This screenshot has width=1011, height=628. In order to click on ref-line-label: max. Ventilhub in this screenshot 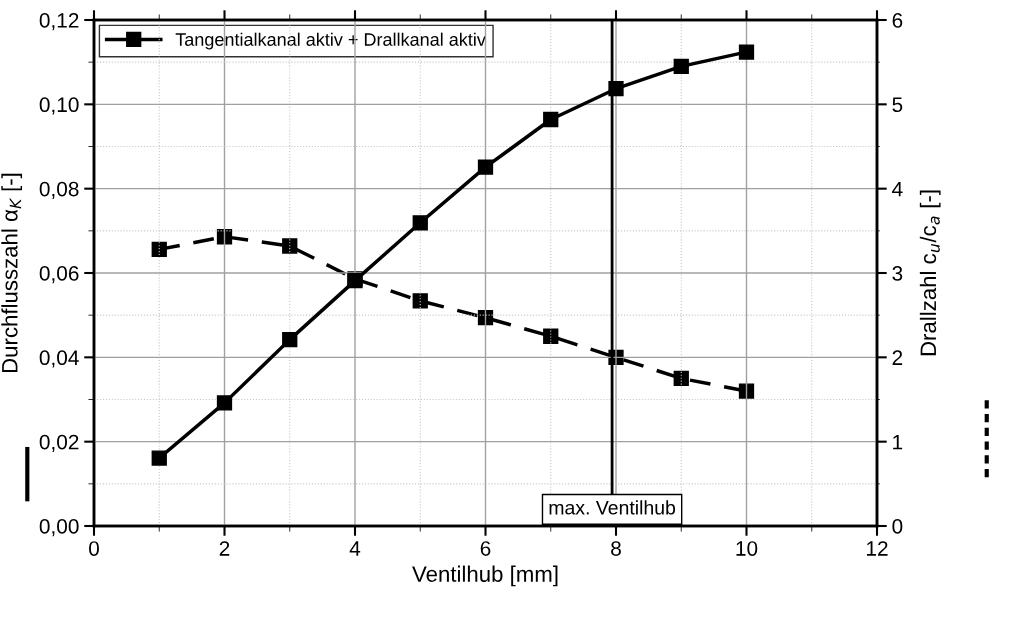, I will do `click(612, 507)`.